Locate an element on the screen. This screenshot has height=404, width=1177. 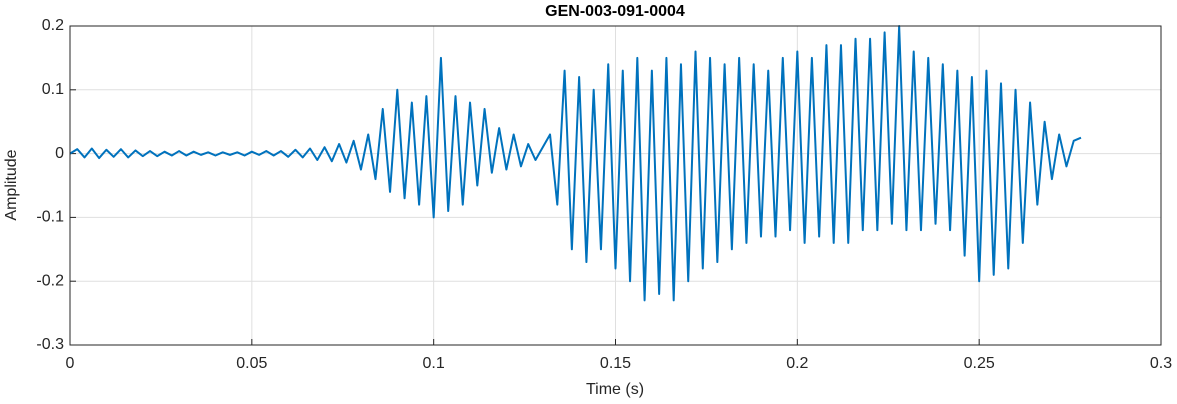
y-axis-label: Amplitude is located at coordinates (11, 184).